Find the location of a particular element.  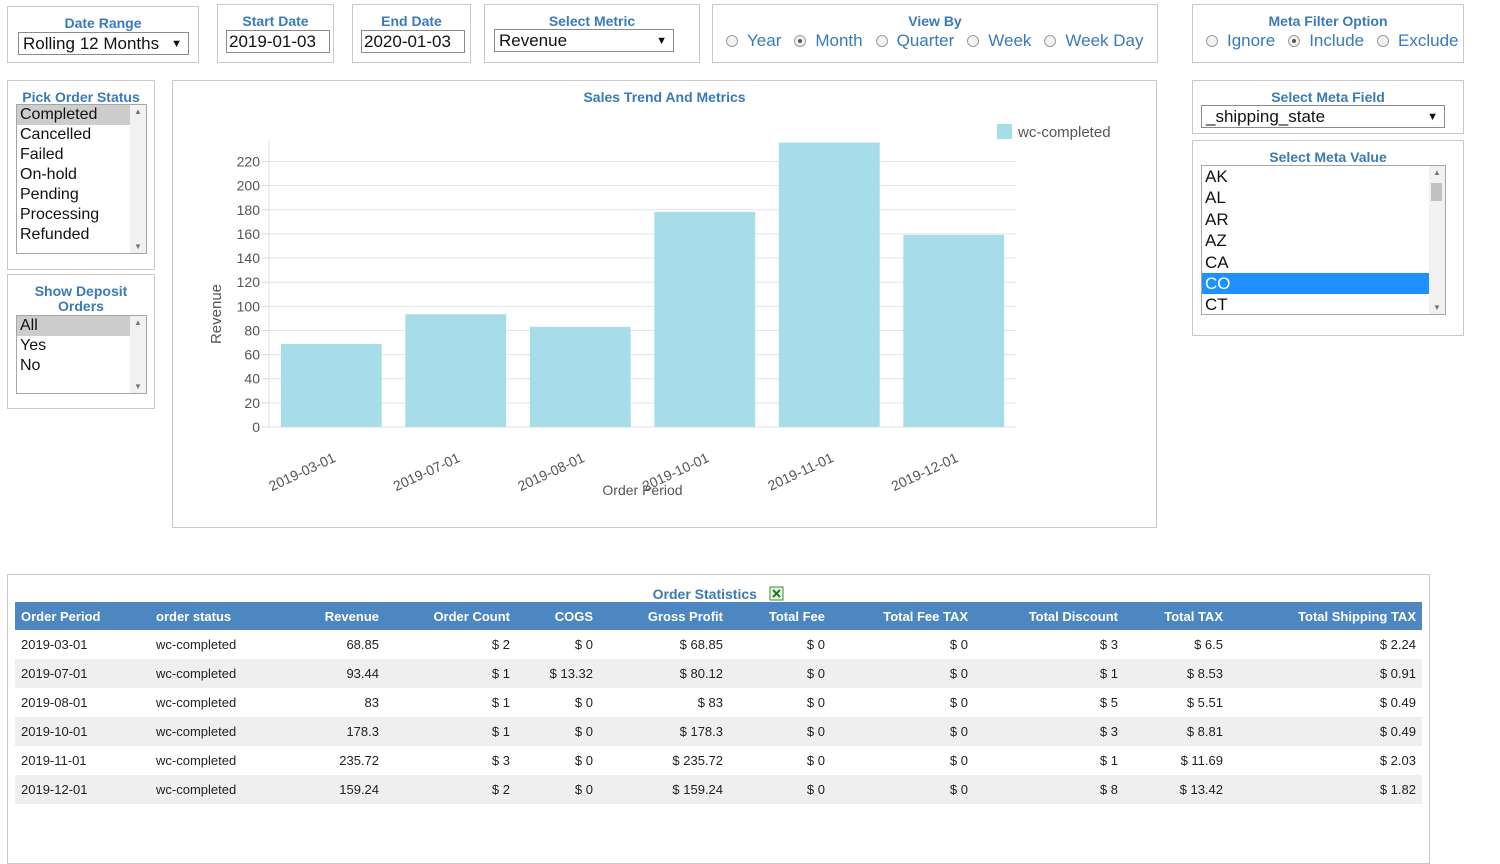

table-cell: $ 83 is located at coordinates (710, 702).